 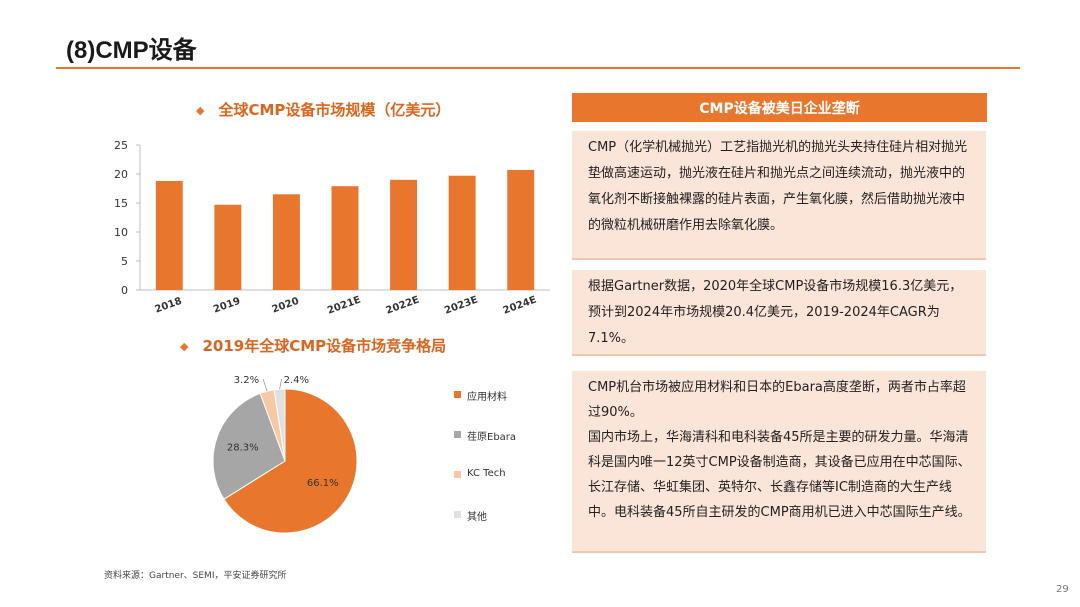 What do you see at coordinates (323, 483) in the screenshot?
I see `pie-data-label: 66.1%` at bounding box center [323, 483].